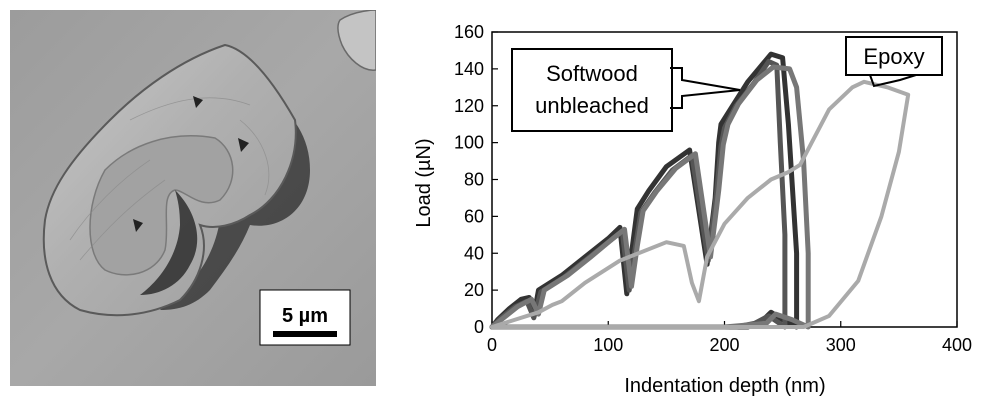 The image size is (982, 398). I want to click on y-tick-label: 60, so click(474, 216).